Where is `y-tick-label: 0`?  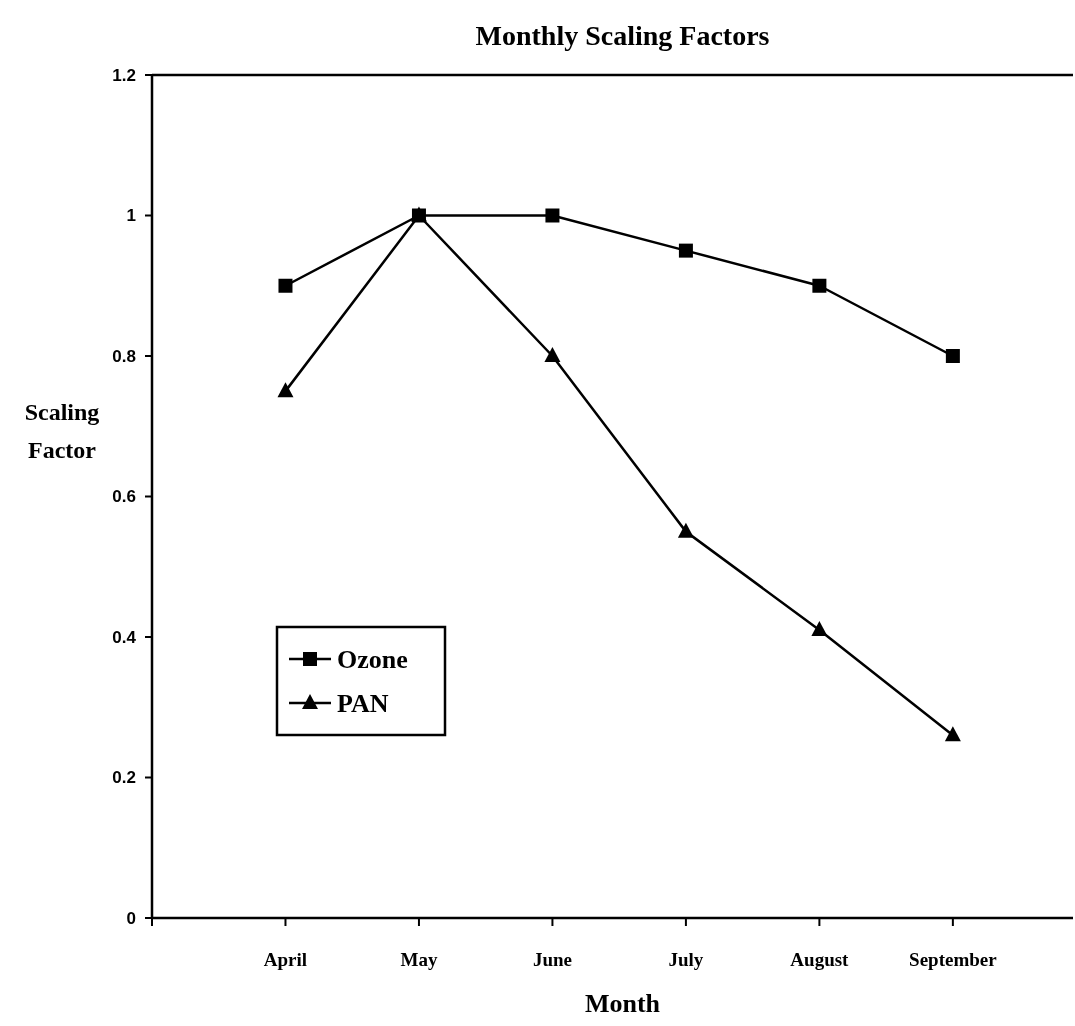 y-tick-label: 0 is located at coordinates (131, 918).